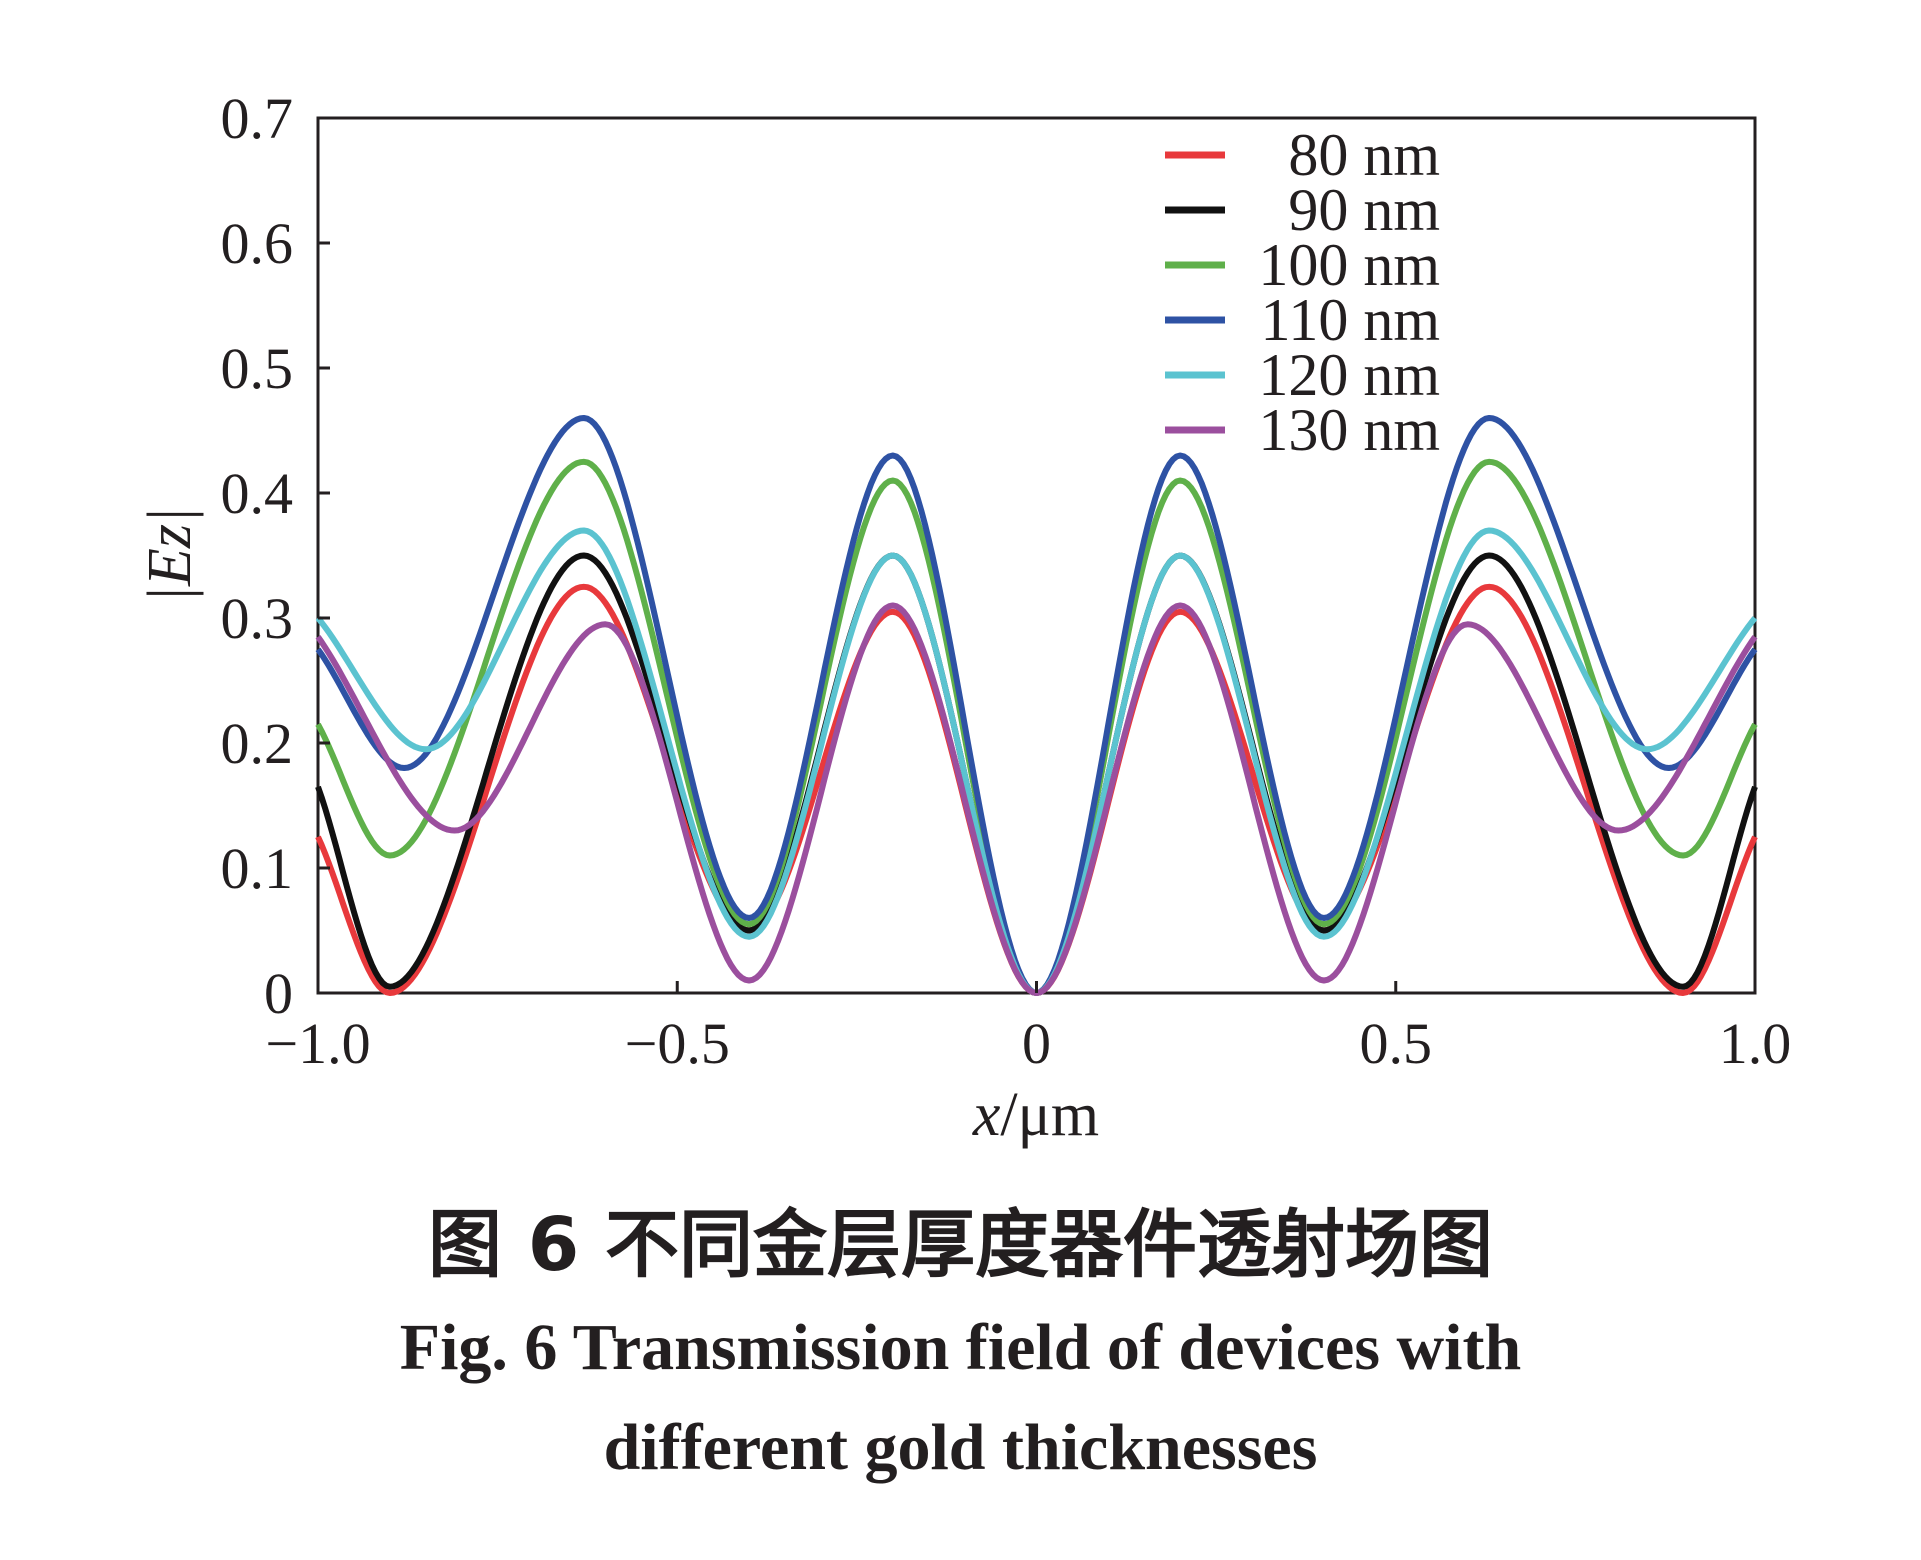  I want to click on y-tick-label: 0.6, so click(257, 243).